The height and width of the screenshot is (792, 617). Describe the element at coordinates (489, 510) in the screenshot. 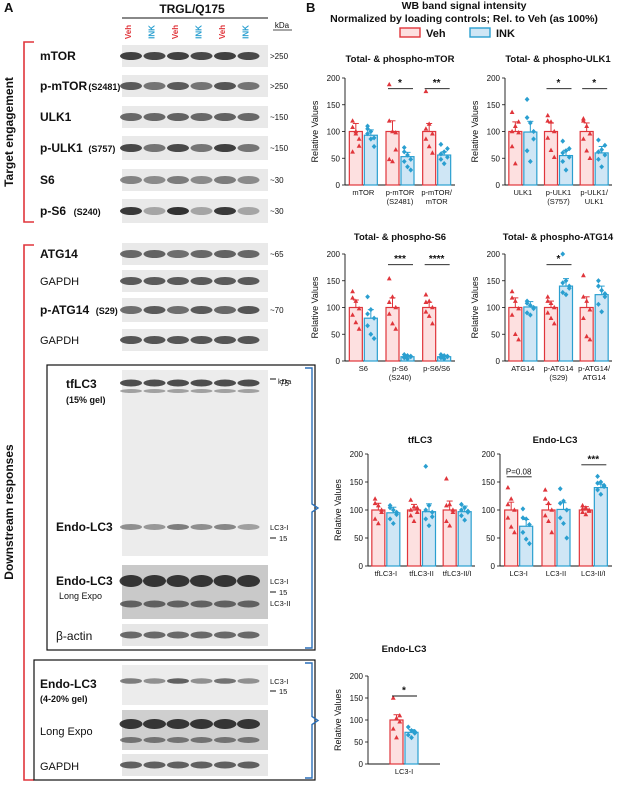

I see `y-tick-label: 100` at that location.